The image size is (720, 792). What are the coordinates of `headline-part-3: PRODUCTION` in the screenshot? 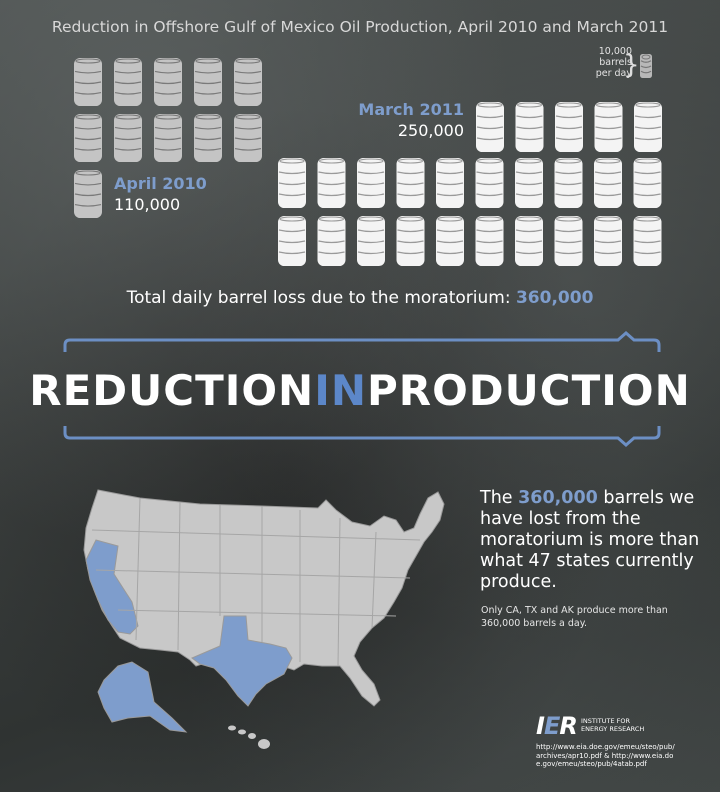 It's located at (528, 390).